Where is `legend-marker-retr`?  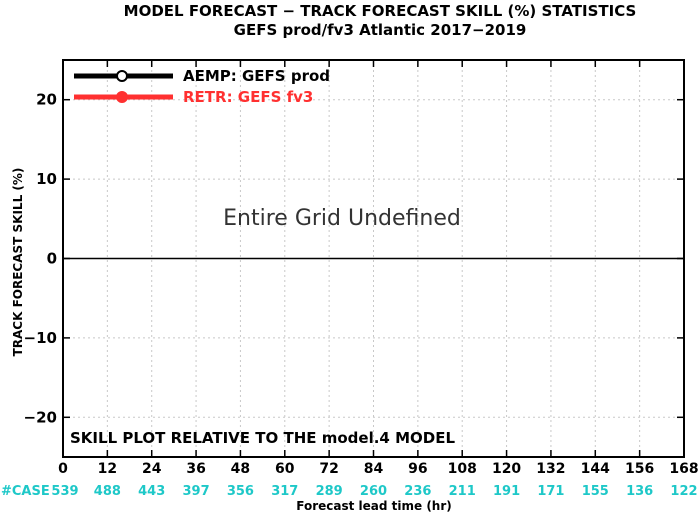 legend-marker-retr is located at coordinates (122, 97).